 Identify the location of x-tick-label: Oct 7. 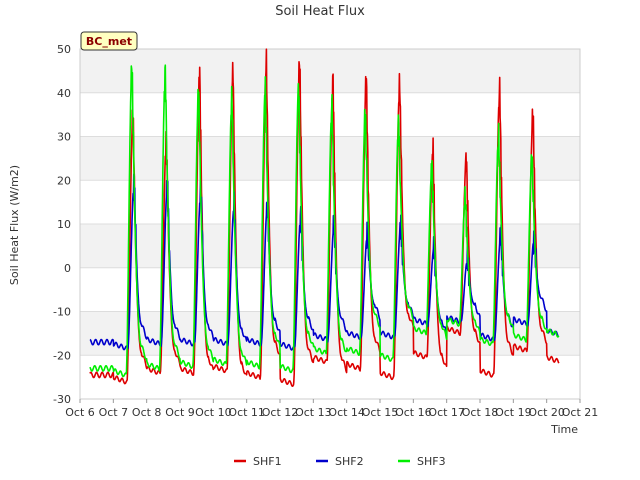
(114, 412).